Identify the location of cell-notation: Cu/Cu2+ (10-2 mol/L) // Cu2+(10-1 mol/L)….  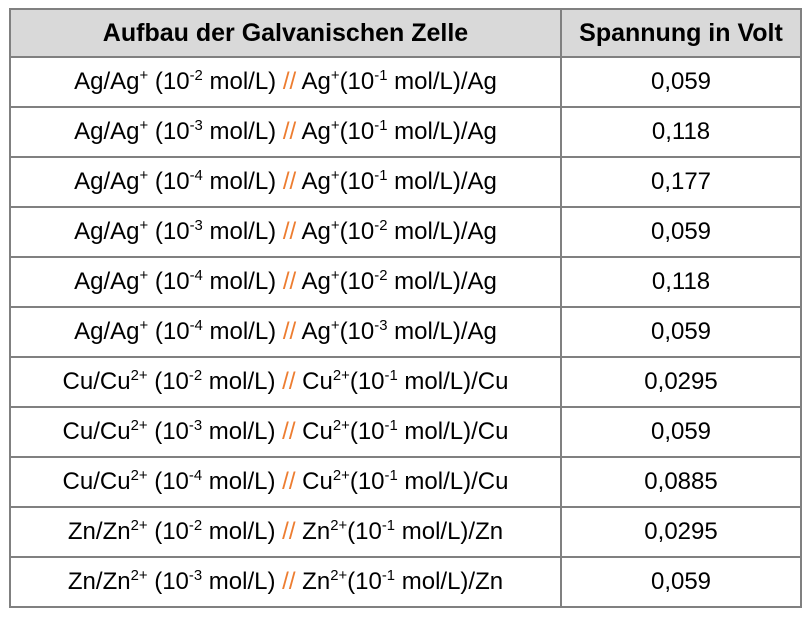
(285, 382).